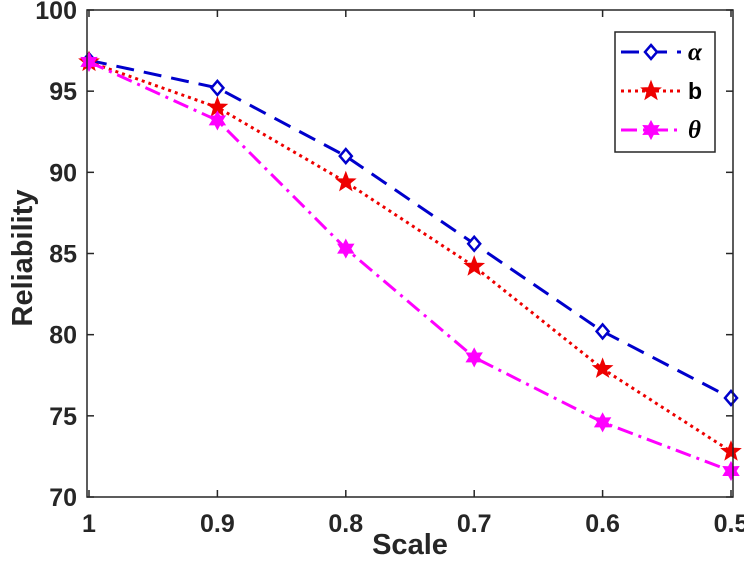  I want to click on legend-label: α, so click(695, 52).